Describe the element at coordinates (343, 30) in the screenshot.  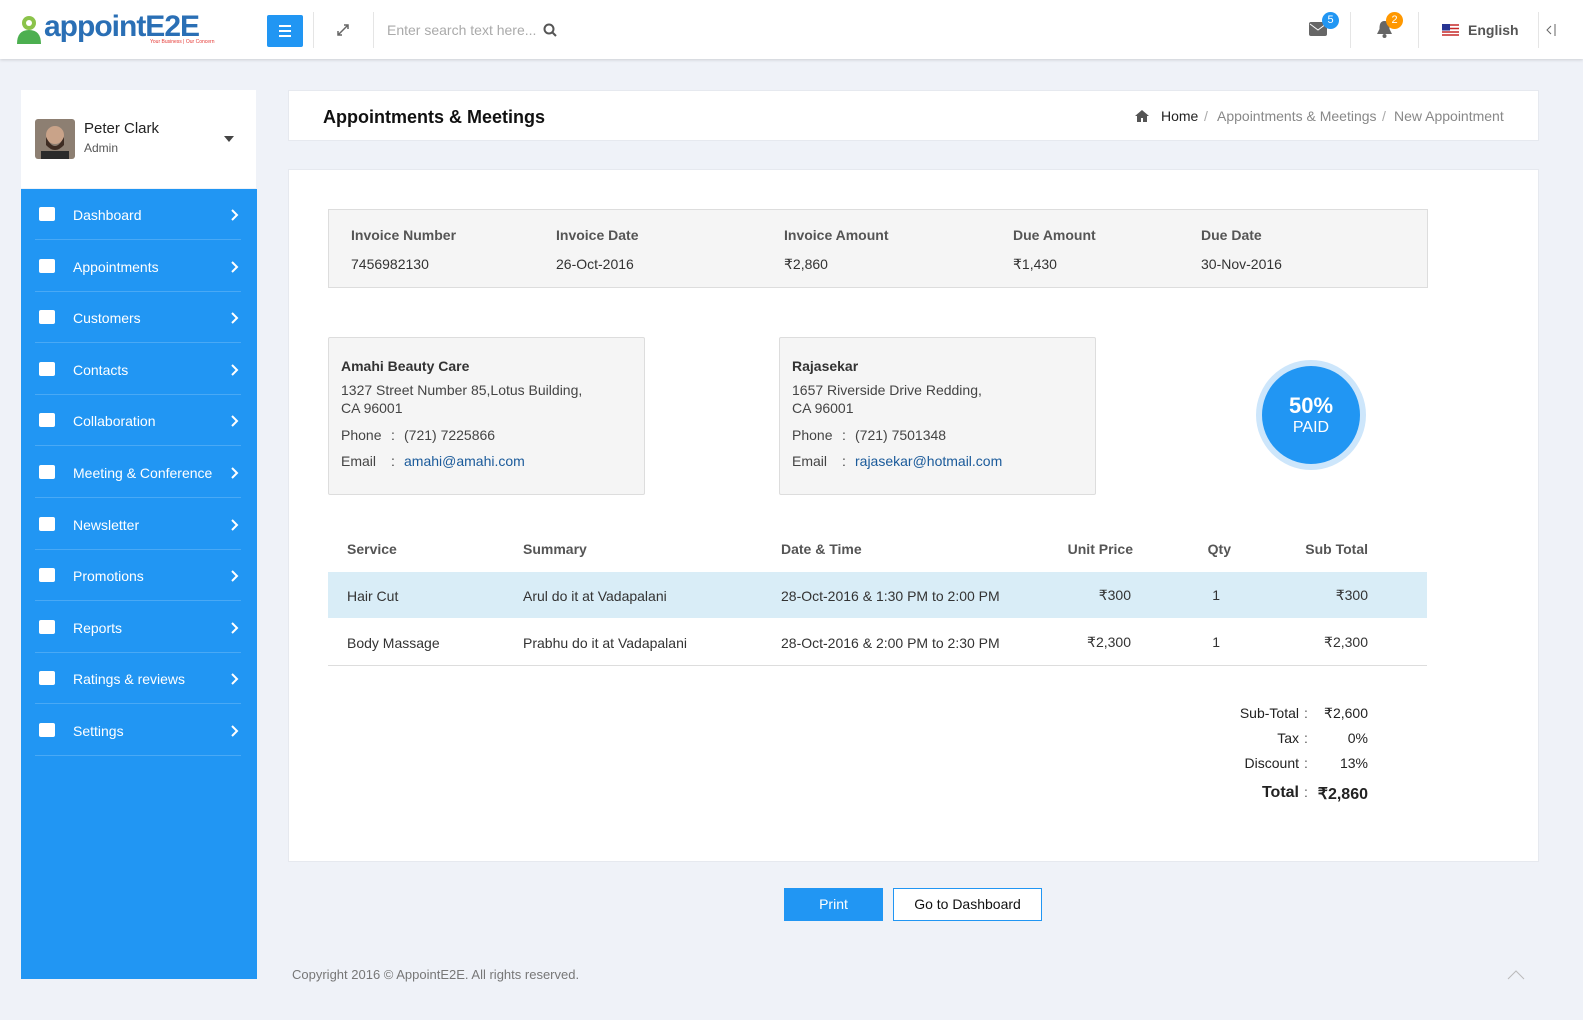
I see `fullscreen-button` at that location.